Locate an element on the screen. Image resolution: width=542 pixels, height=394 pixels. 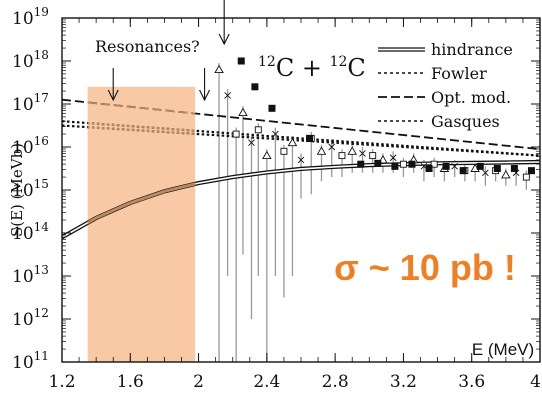
x-tick-labels: 1.2 1.6 2 2.4 2.8 3.2 3.6 4 is located at coordinates (294, 382).